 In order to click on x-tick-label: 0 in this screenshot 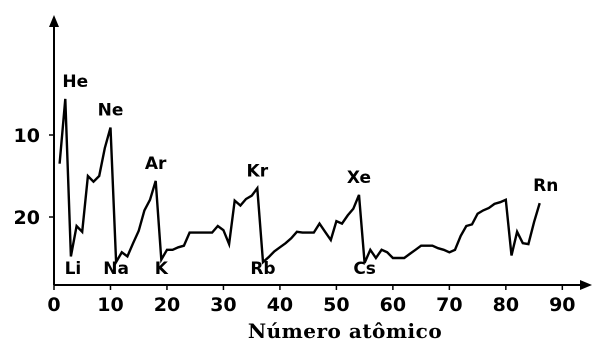, I will do `click(53, 305)`.